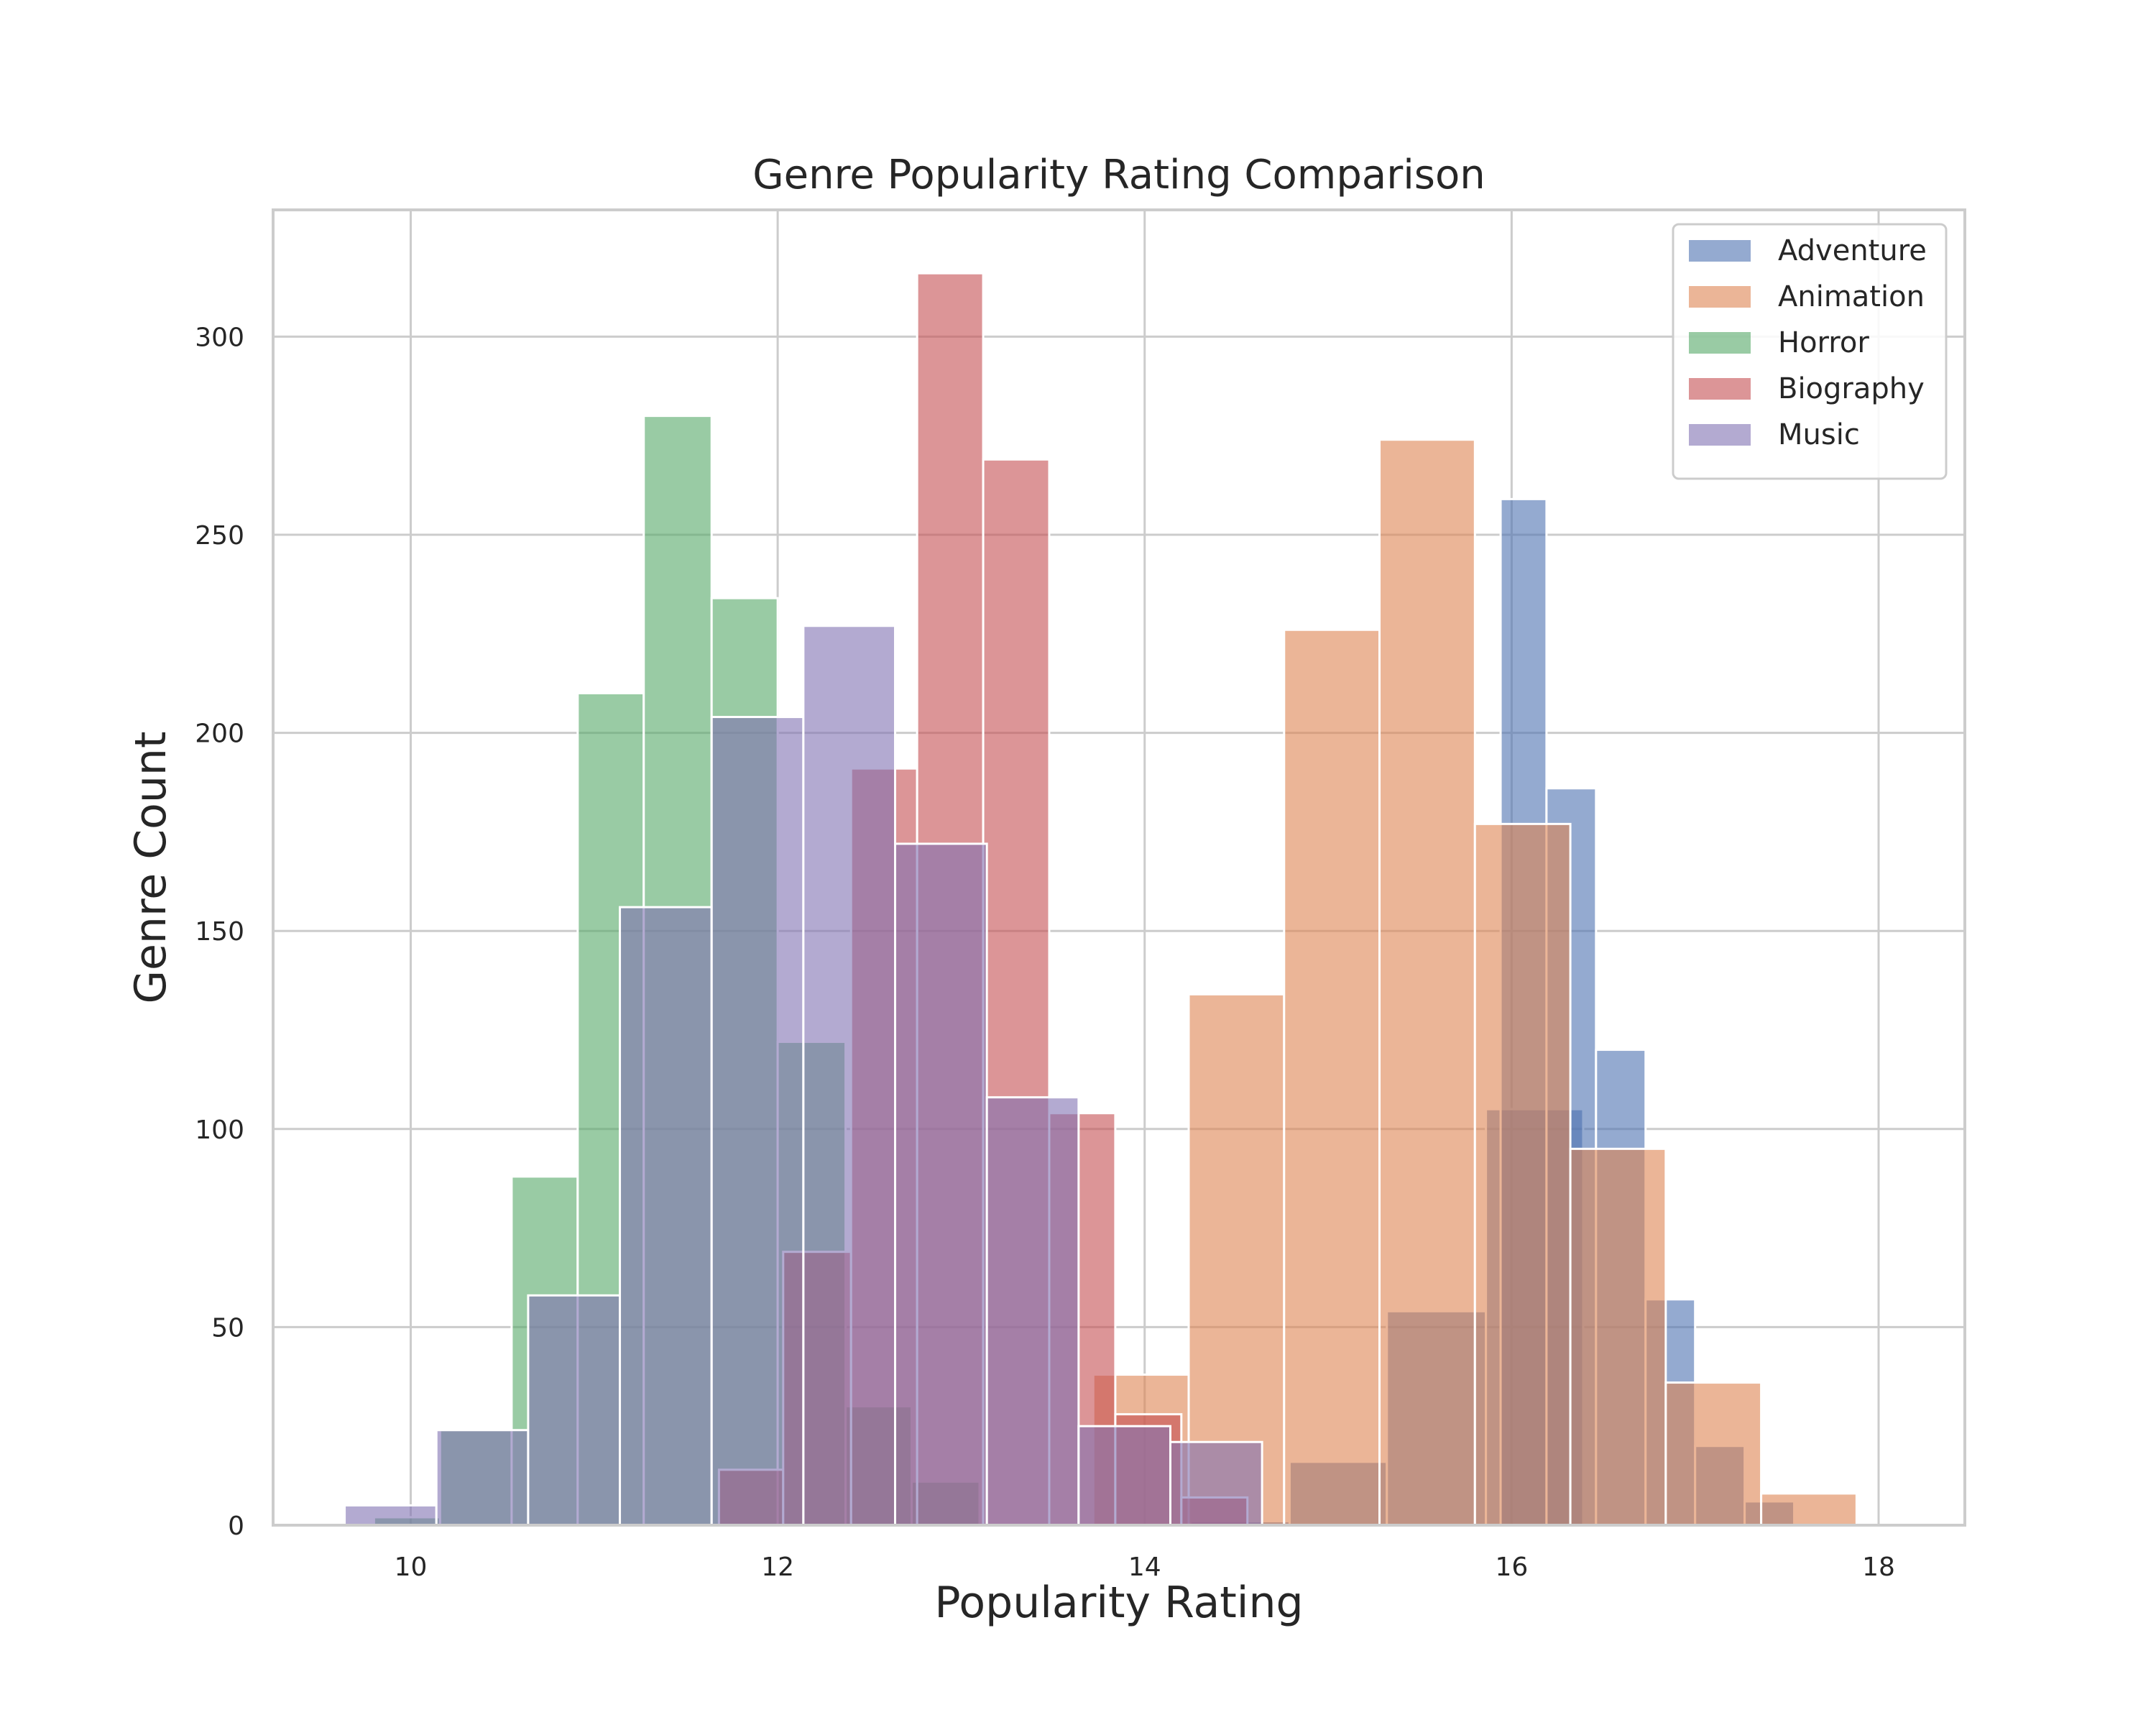 Image resolution: width=2156 pixels, height=1725 pixels. I want to click on y-tick-label: 150, so click(219, 932).